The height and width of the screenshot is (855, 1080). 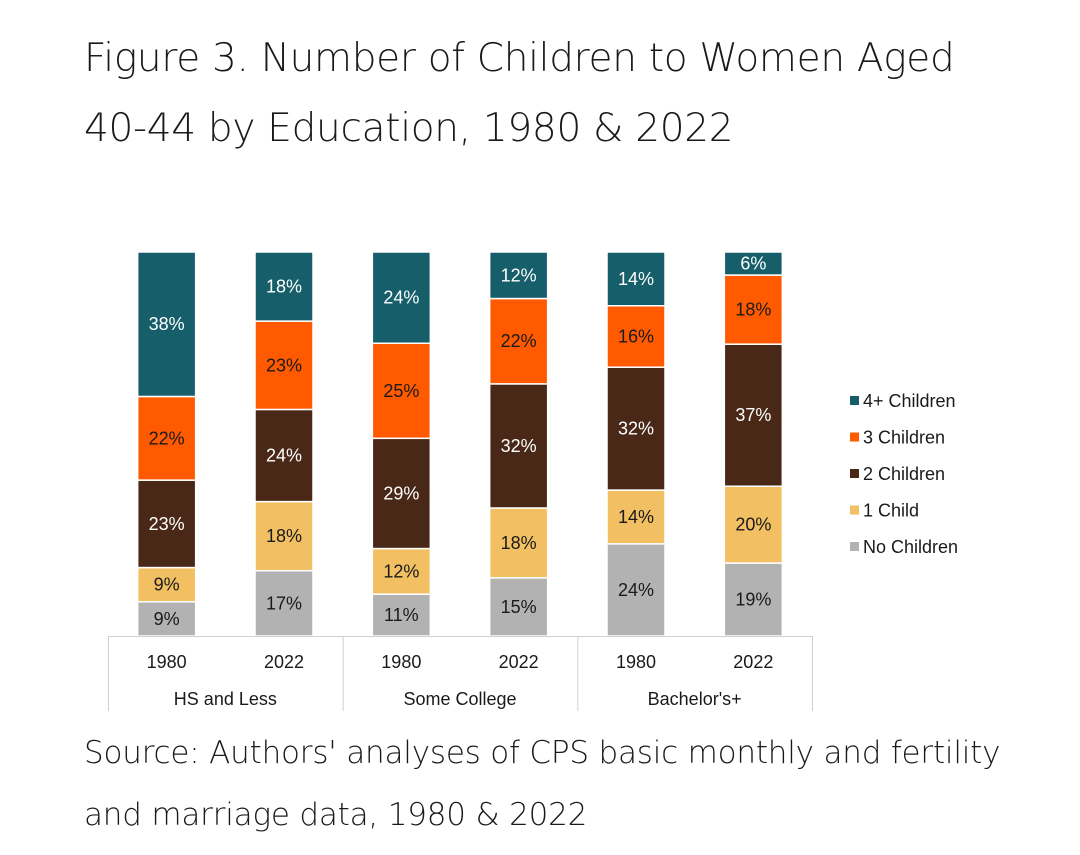 I want to click on x-tick-label-2: 1980, so click(x=401, y=662).